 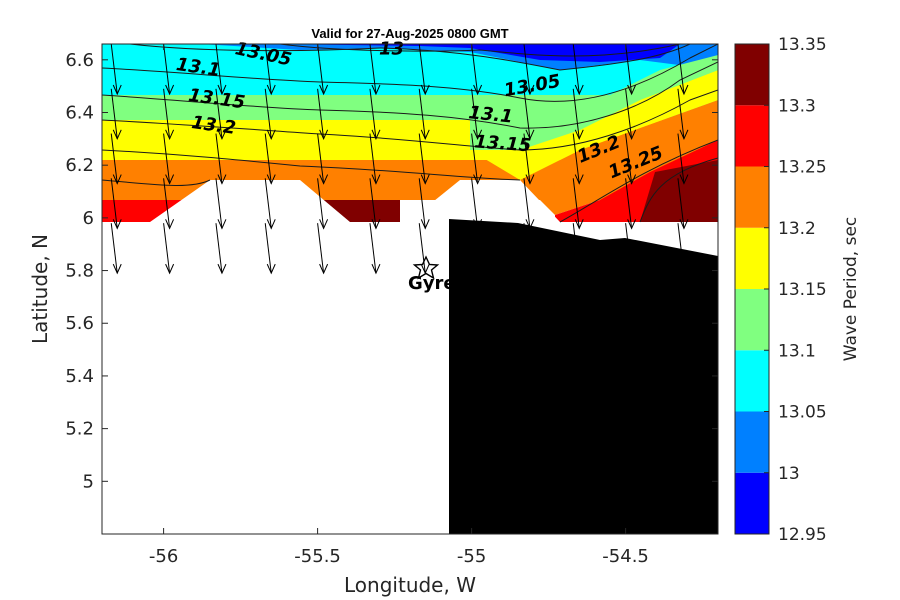 I want to click on y-tick-label: 5.8, so click(x=79, y=271).